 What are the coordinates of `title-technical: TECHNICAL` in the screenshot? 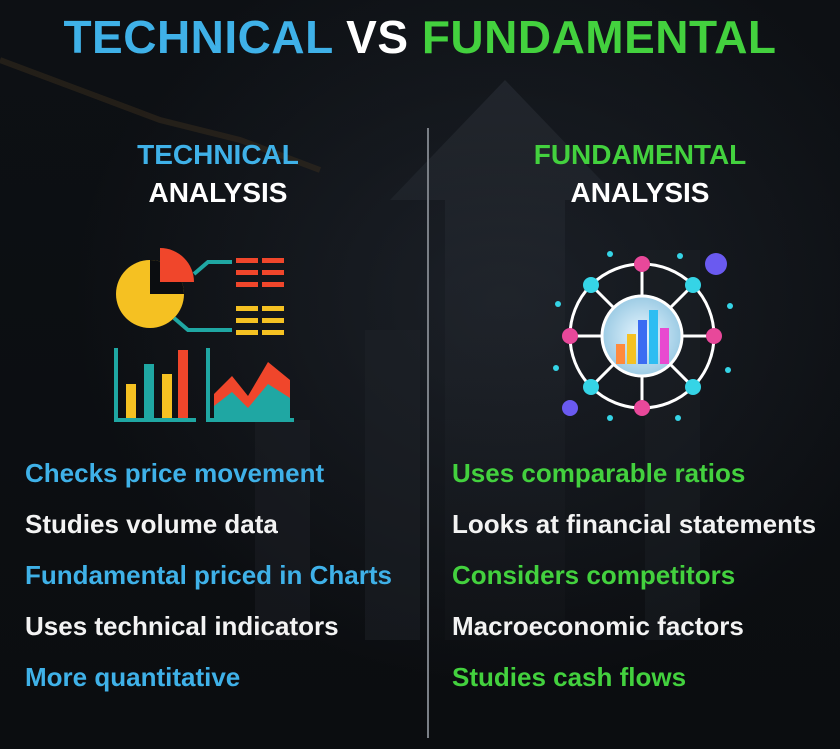 It's located at (198, 37).